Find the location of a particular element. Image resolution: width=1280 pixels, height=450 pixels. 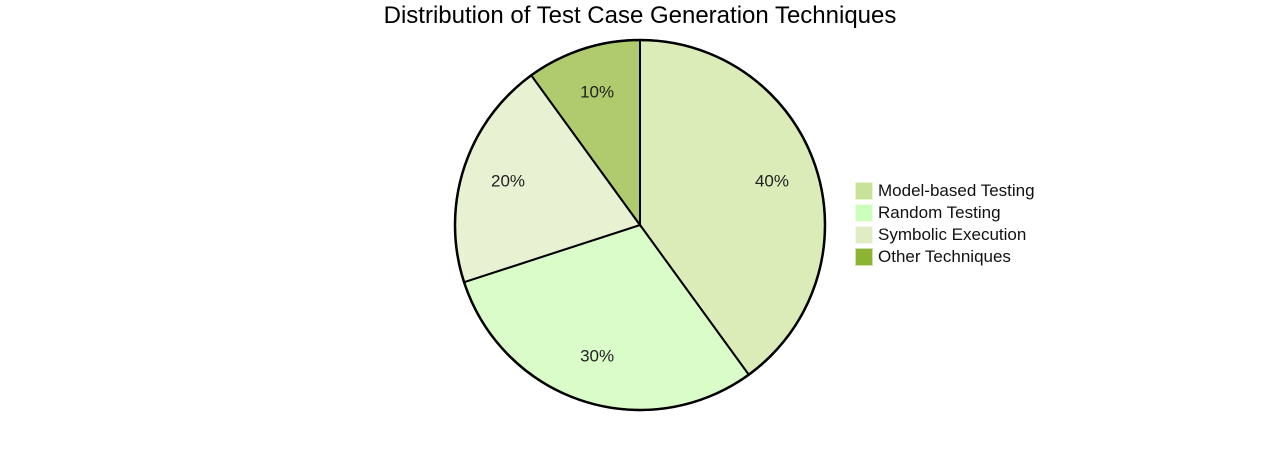

slice-percent-label: 20% is located at coordinates (508, 181).